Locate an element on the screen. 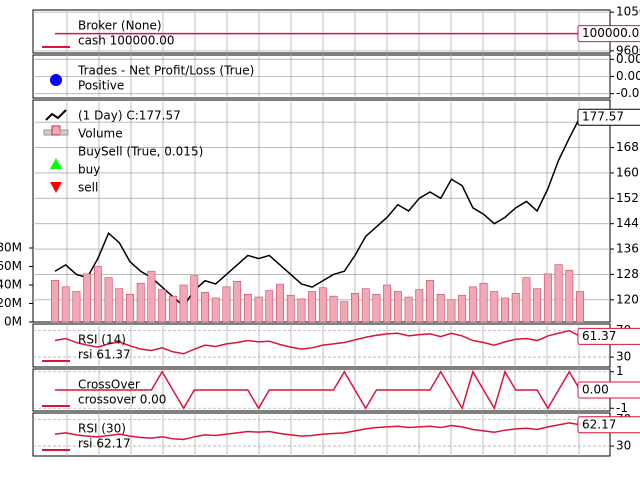 This screenshot has height=480, width=640. legend-label: RSI (14) is located at coordinates (102, 340).